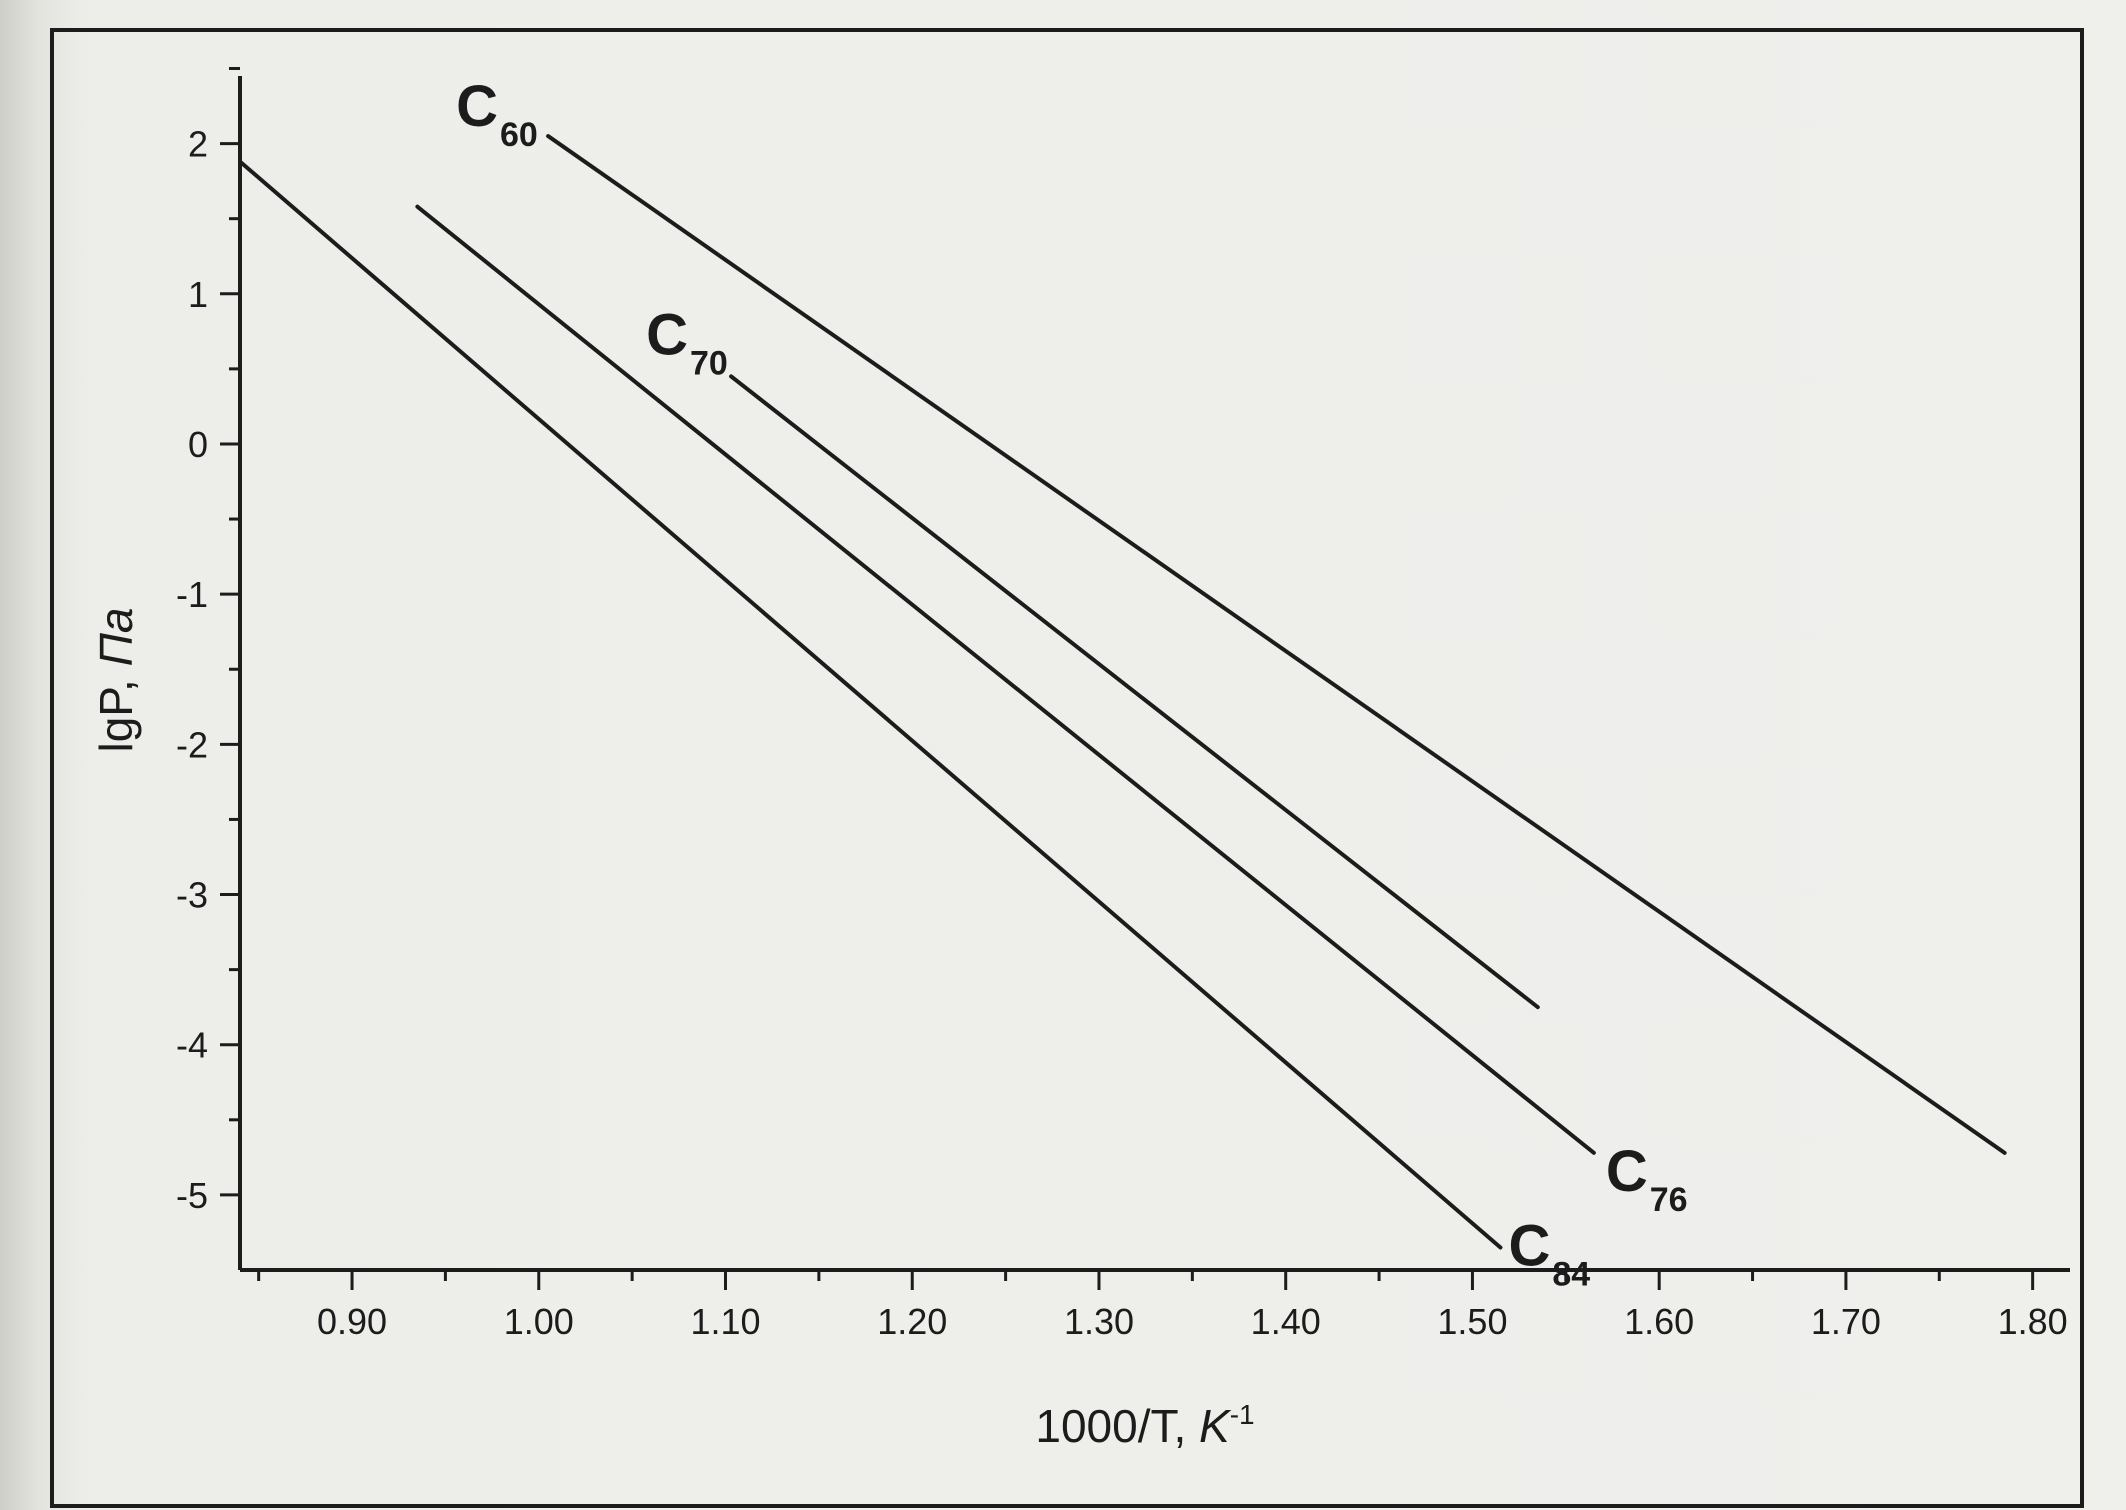  Describe the element at coordinates (1144, 1425) in the screenshot. I see `x-axis-title: 1000/T, K-1` at that location.